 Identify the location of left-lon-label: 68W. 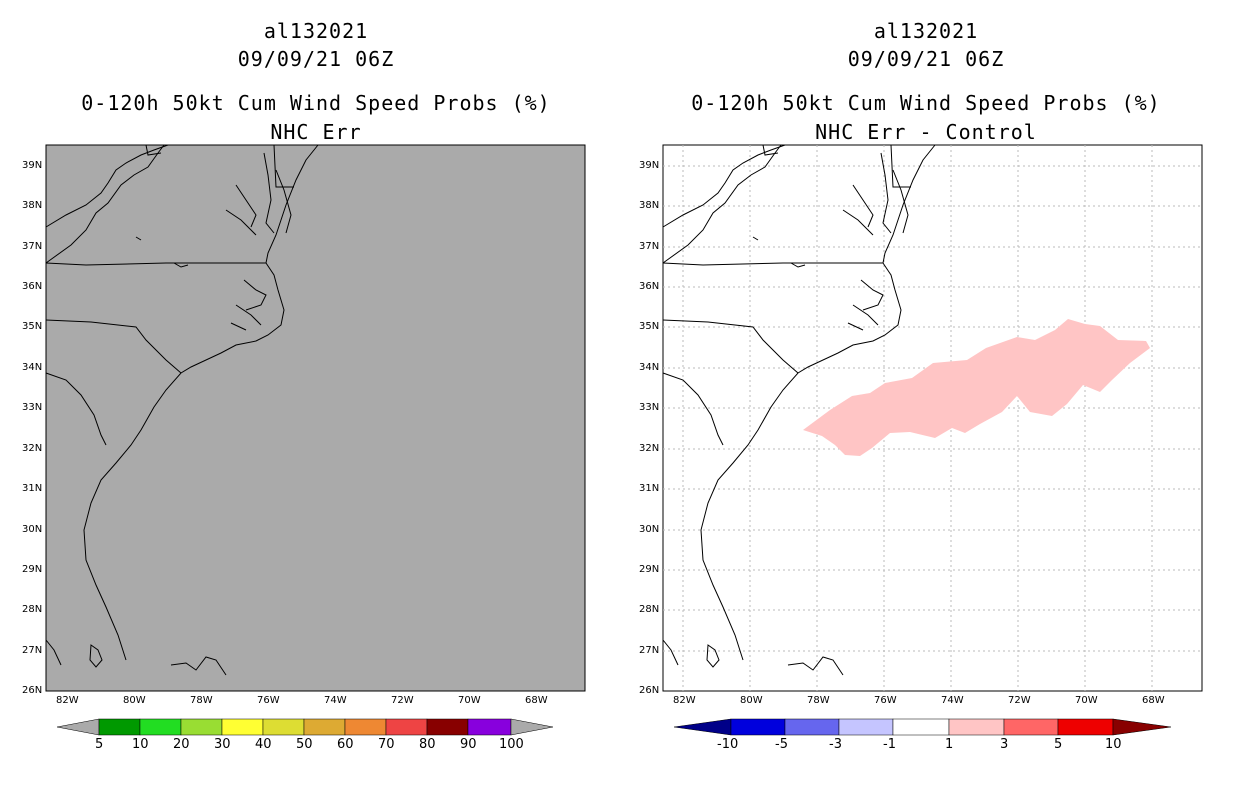
(536, 700).